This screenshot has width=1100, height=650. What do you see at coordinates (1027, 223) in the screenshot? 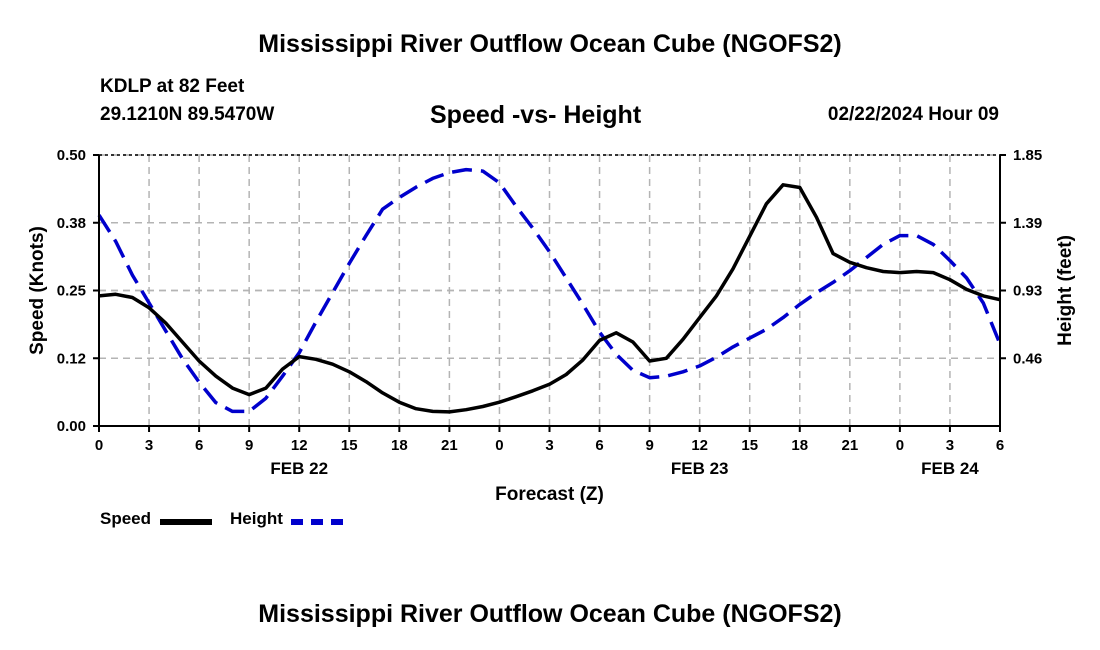
I see `y2-tick-label: 1.39` at bounding box center [1027, 223].